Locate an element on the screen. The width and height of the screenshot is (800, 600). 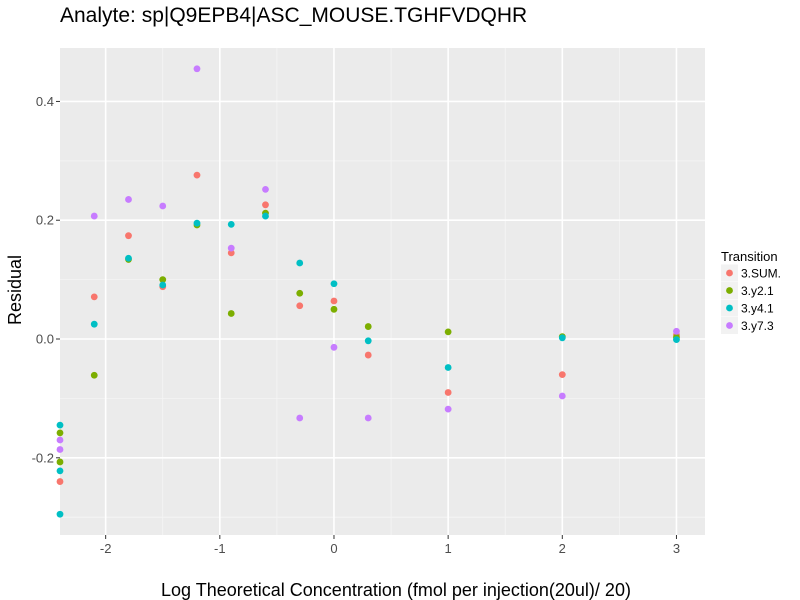
legend-label: 3.y2.1 is located at coordinates (757, 291).